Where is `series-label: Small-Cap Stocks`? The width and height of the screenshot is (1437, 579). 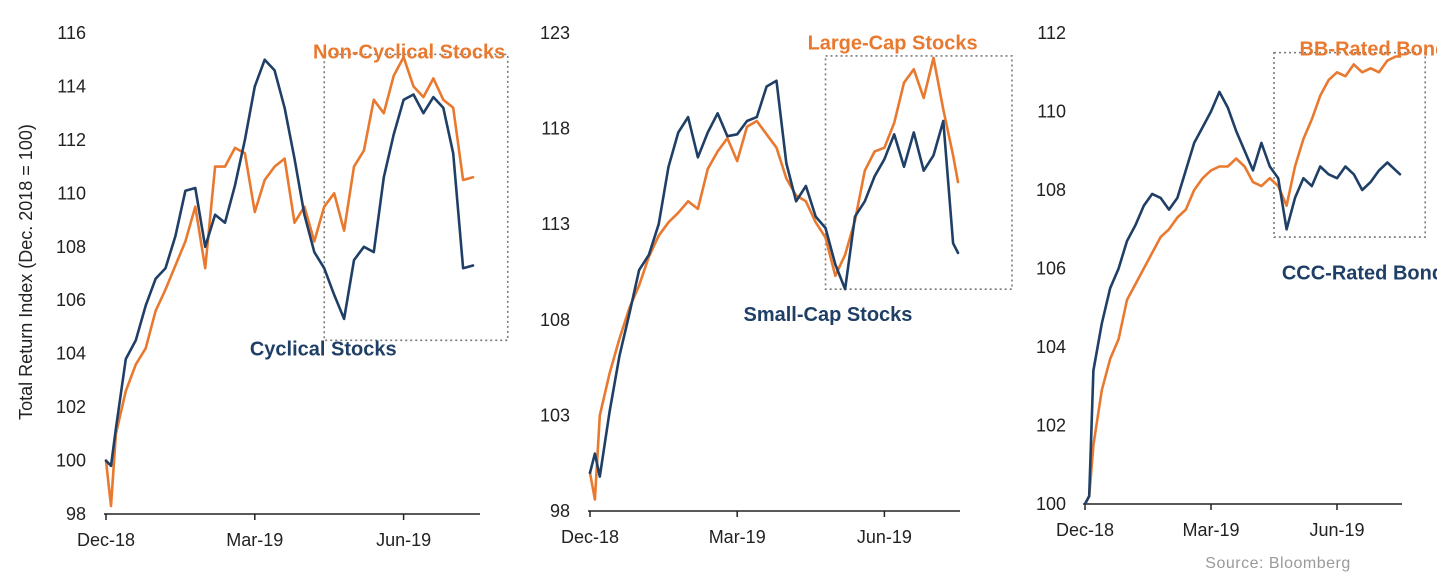
series-label: Small-Cap Stocks is located at coordinates (827, 315).